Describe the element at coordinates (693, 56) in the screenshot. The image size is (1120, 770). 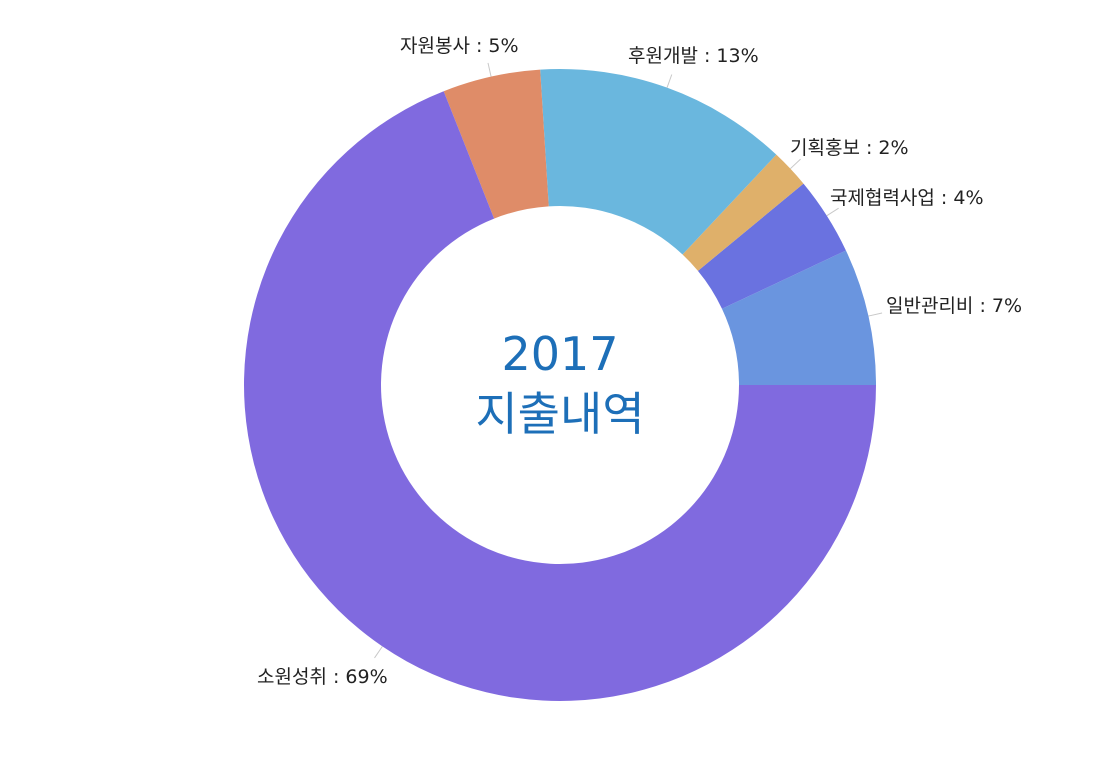
I see `slice-label-4: 후원개발 : 13%` at that location.